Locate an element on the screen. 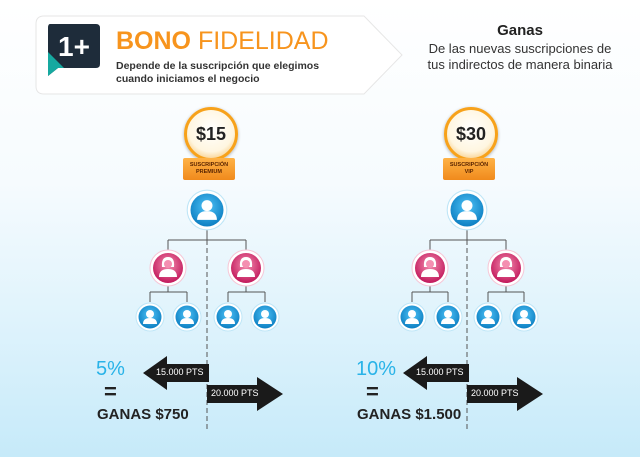 The image size is (640, 457). equals-premium: = is located at coordinates (110, 391).